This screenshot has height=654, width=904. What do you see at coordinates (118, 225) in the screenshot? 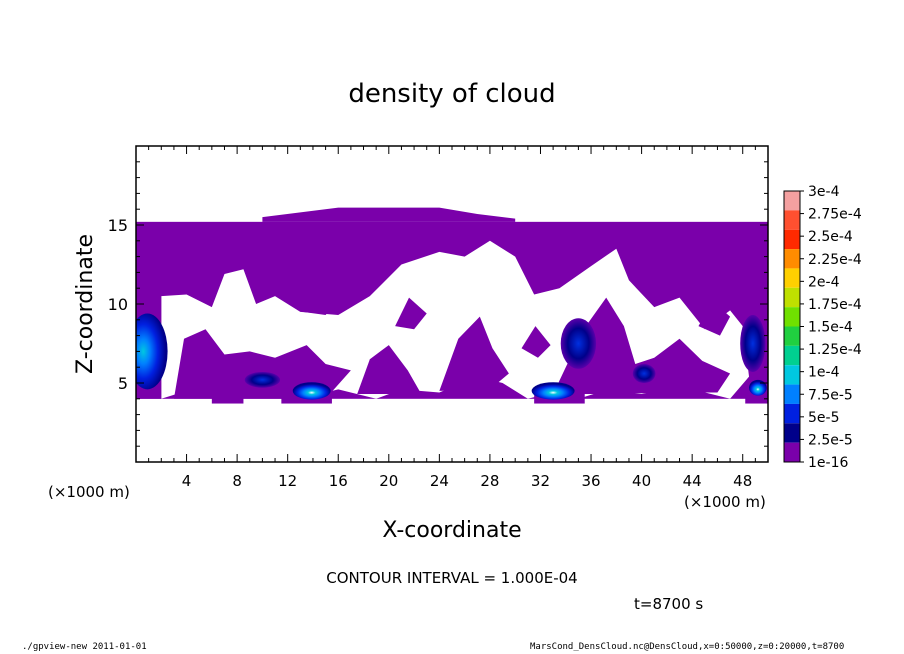
I see `y-tick-label: 15` at bounding box center [118, 225].